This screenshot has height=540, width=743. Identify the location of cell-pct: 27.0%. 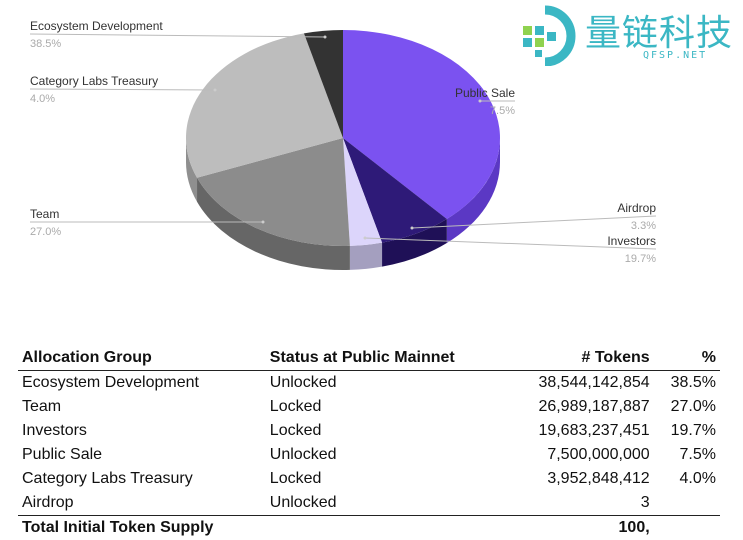
(693, 406).